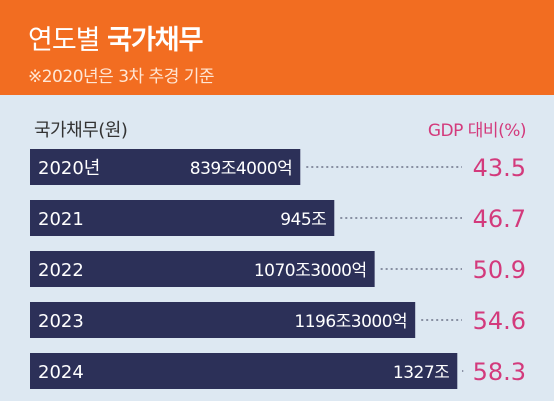 The height and width of the screenshot is (401, 554). What do you see at coordinates (241, 169) in the screenshot?
I see `debt-value-label: 839조4000억` at bounding box center [241, 169].